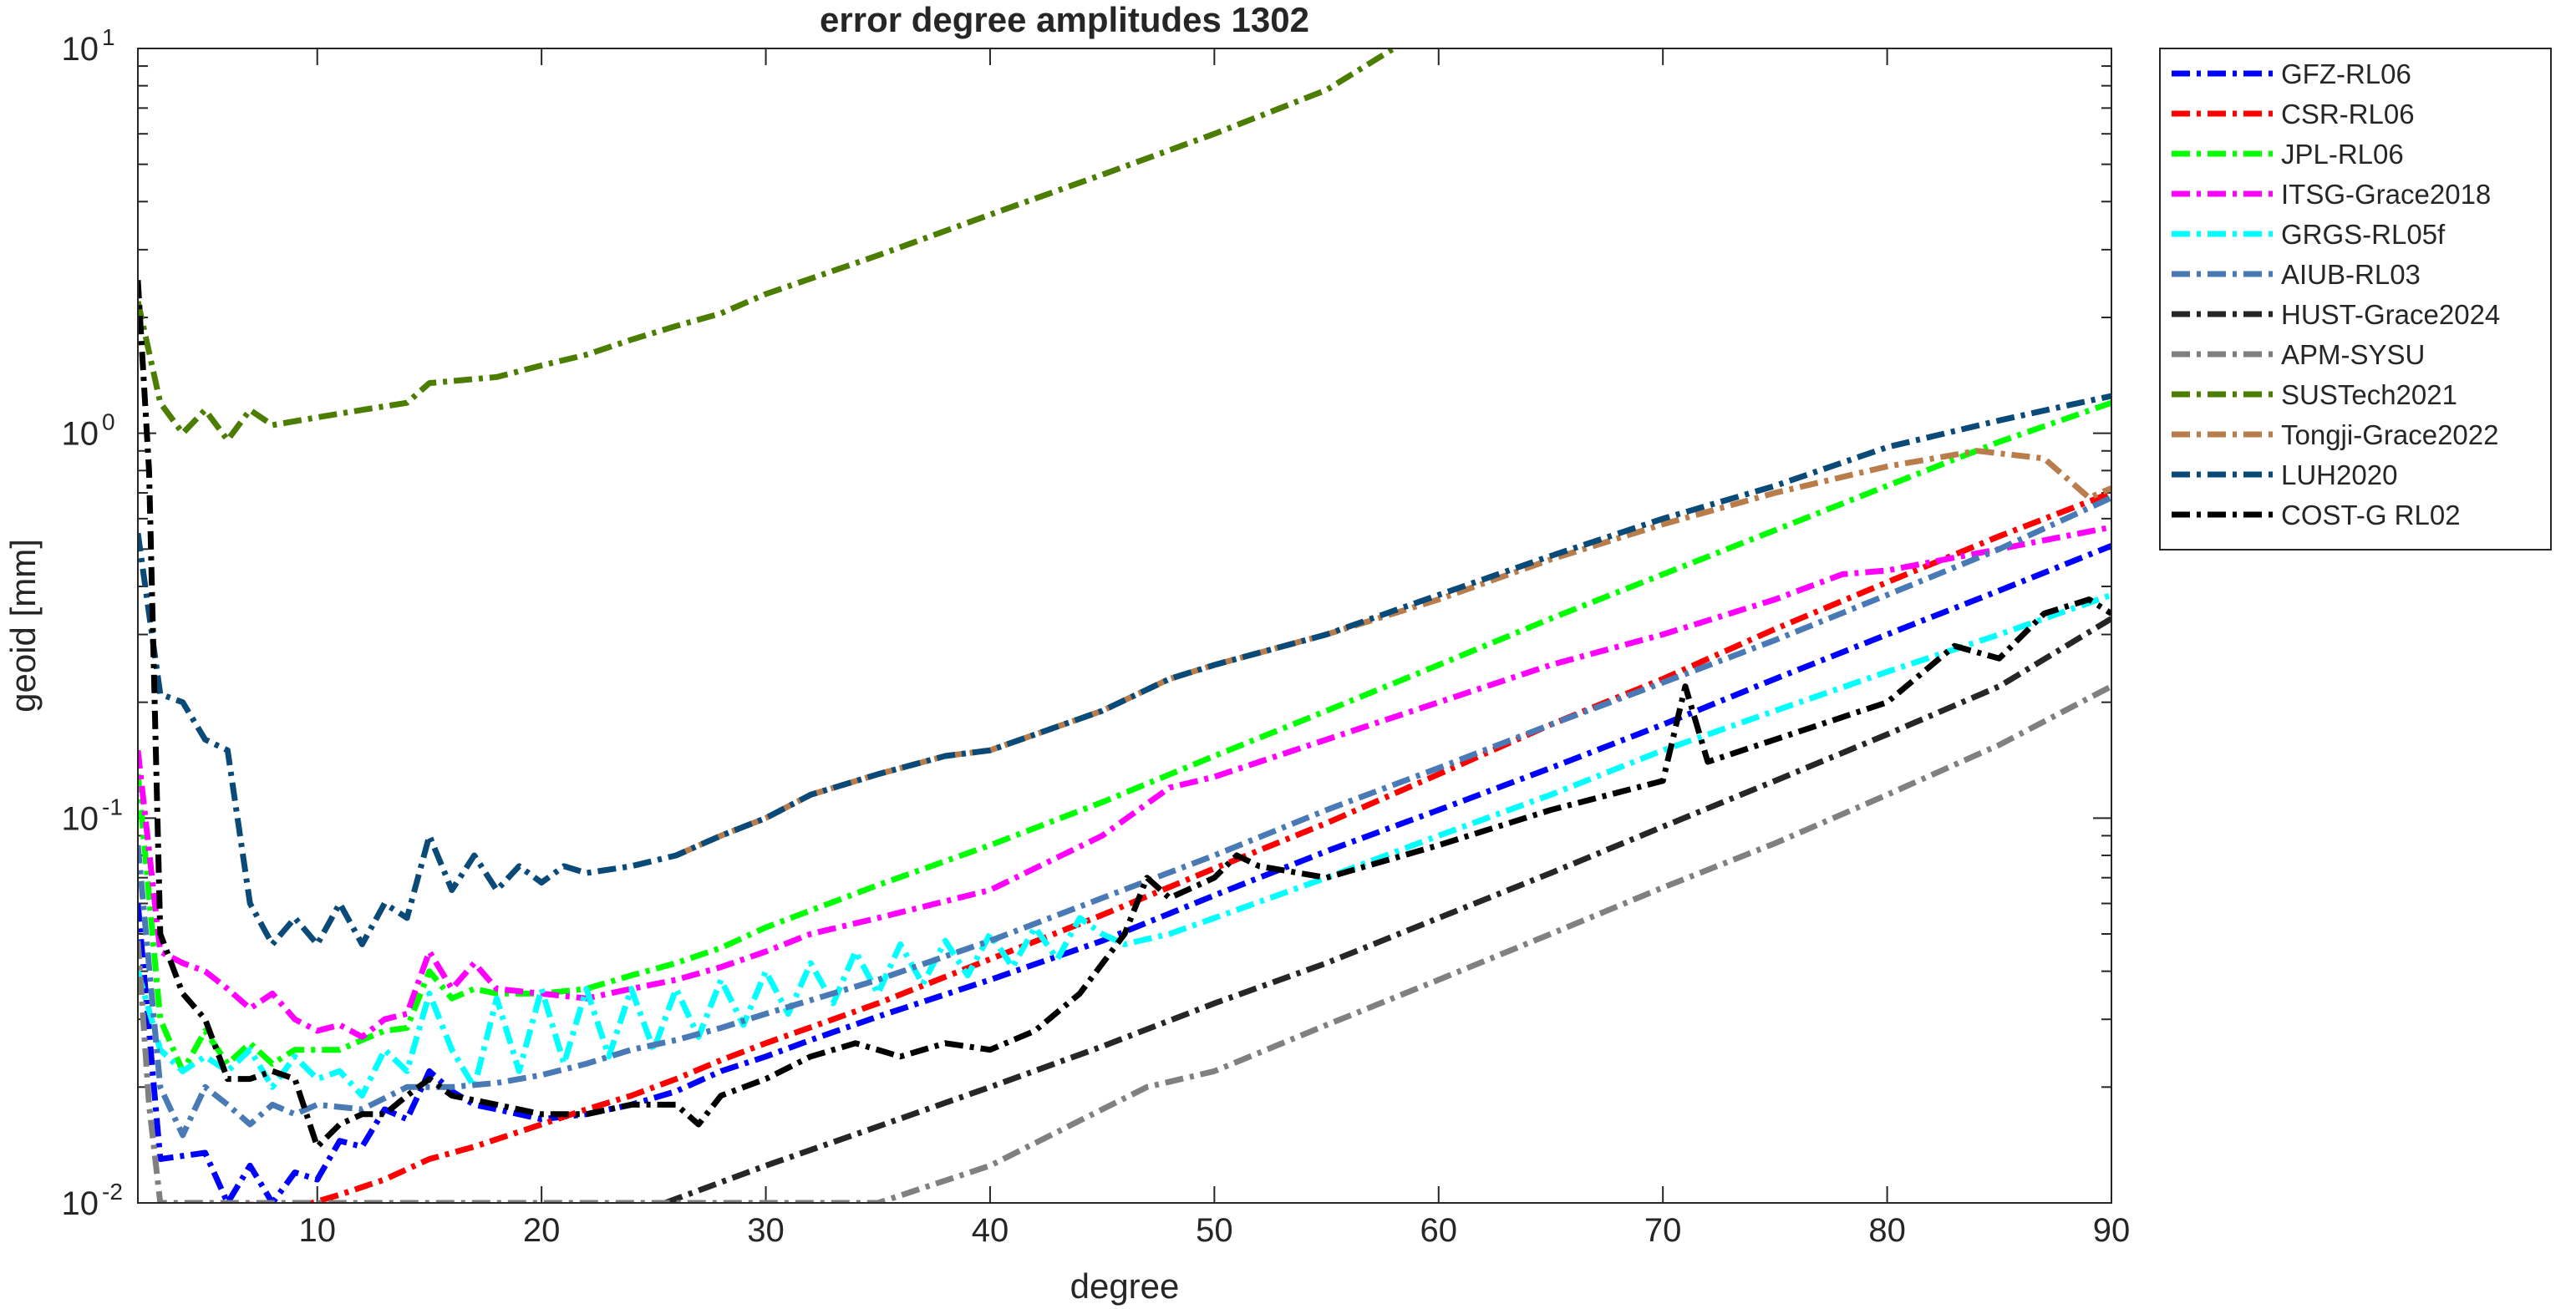 The image size is (2576, 1309). I want to click on legend-label: Tongji-Grace2022, so click(2390, 434).